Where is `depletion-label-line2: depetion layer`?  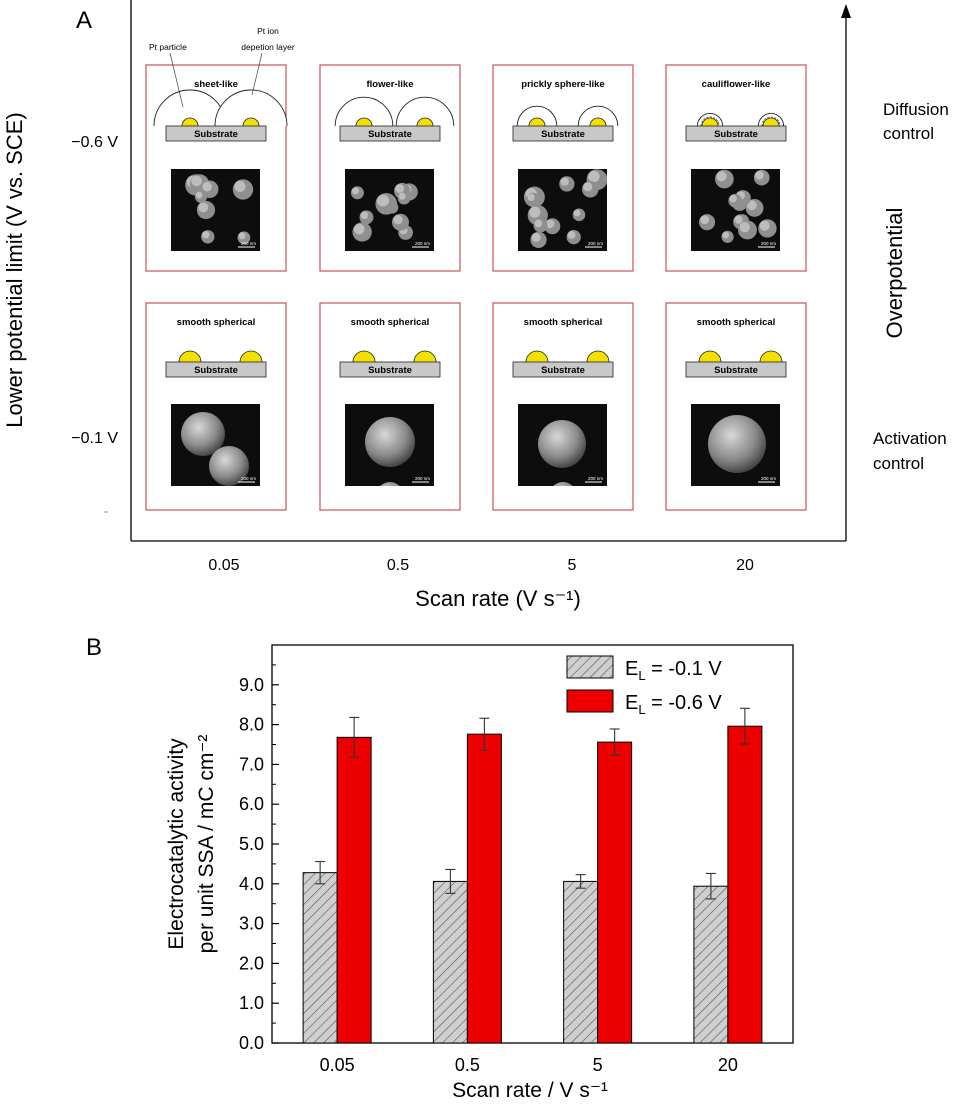 depletion-label-line2: depetion layer is located at coordinates (268, 47).